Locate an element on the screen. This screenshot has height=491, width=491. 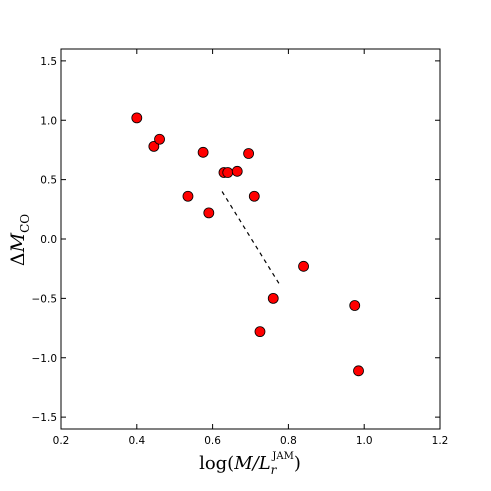
x-label-suffix: ) is located at coordinates (297, 463).